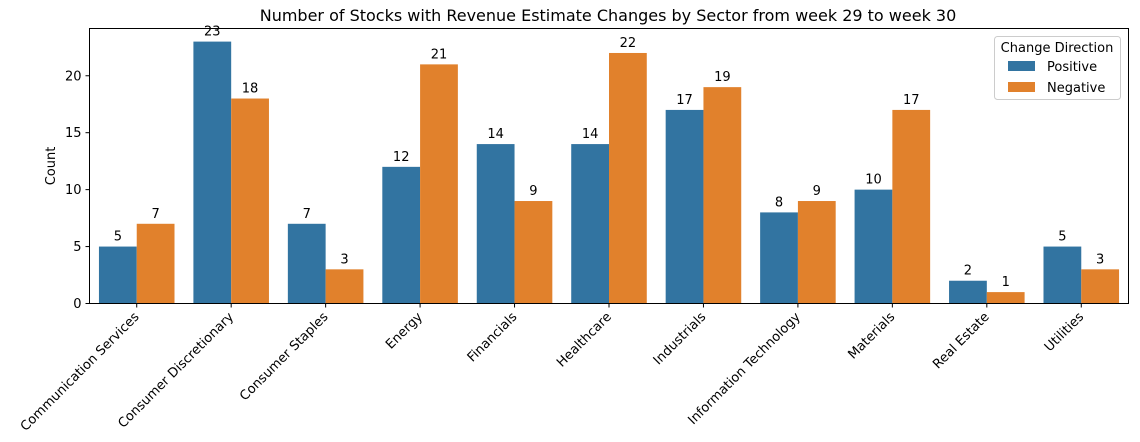 The width and height of the screenshot is (1140, 442). Describe the element at coordinates (1057, 48) in the screenshot. I see `legend-title: Change Direction` at that location.